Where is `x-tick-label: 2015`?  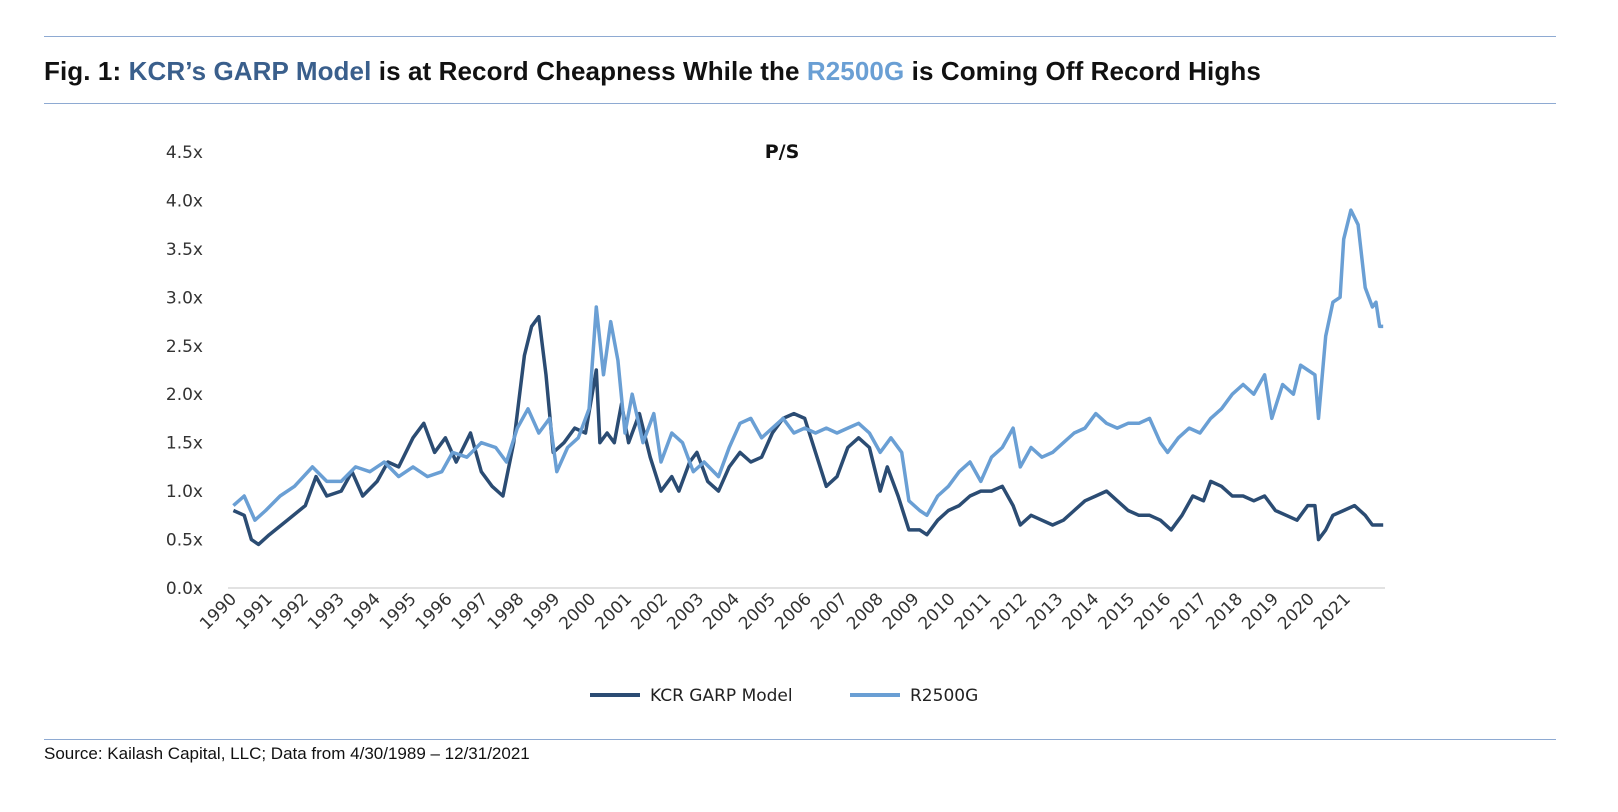 x-tick-label: 2015 is located at coordinates (1116, 611).